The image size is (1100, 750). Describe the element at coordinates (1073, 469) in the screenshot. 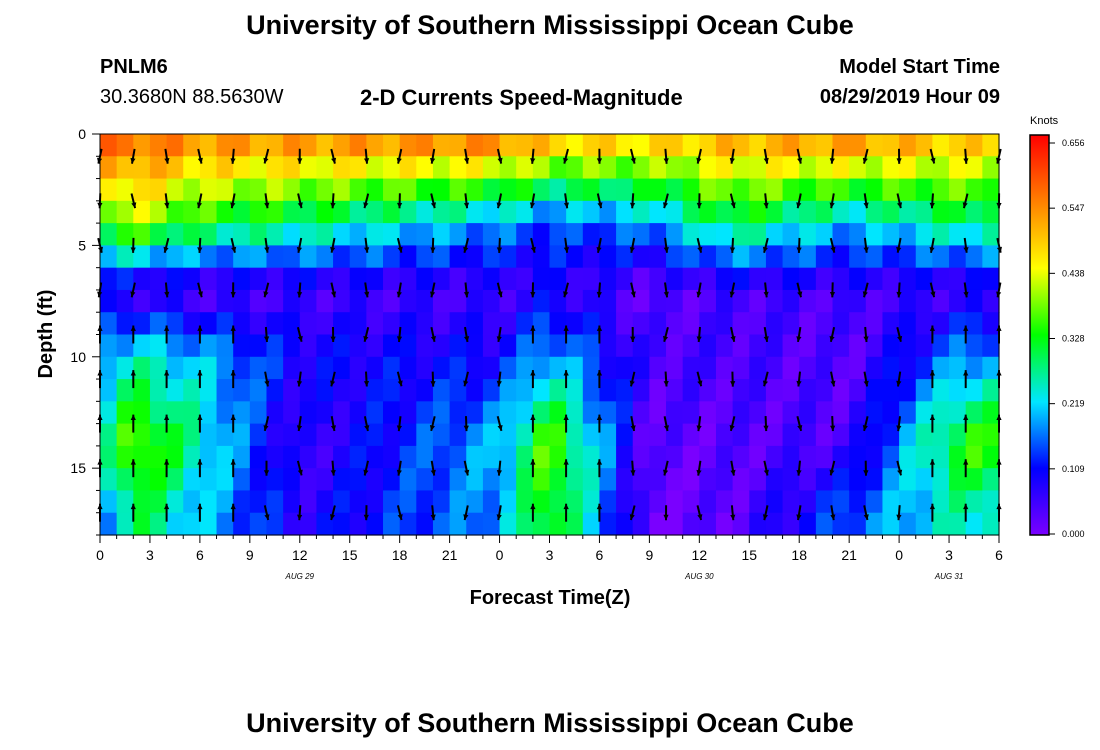

I see `colorbar-tick-label: 0.109` at that location.